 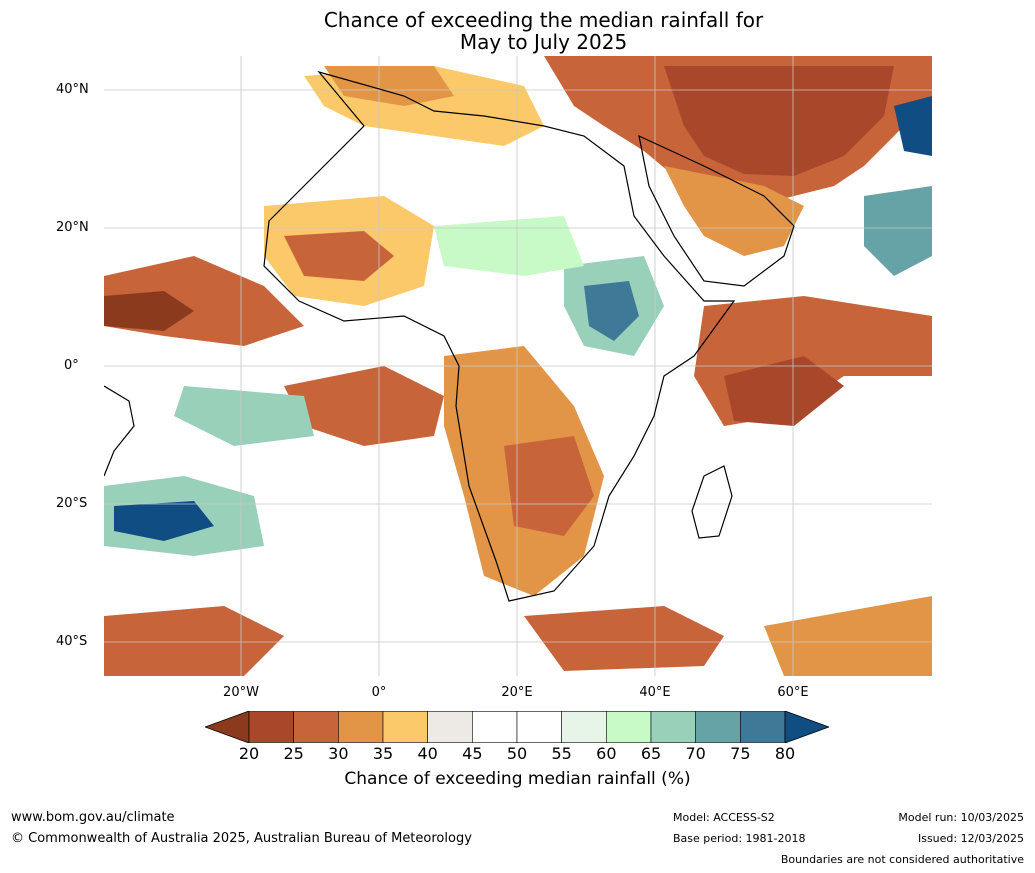 What do you see at coordinates (724, 817) in the screenshot?
I see `model-text: Model: ACCESS-S2` at bounding box center [724, 817].